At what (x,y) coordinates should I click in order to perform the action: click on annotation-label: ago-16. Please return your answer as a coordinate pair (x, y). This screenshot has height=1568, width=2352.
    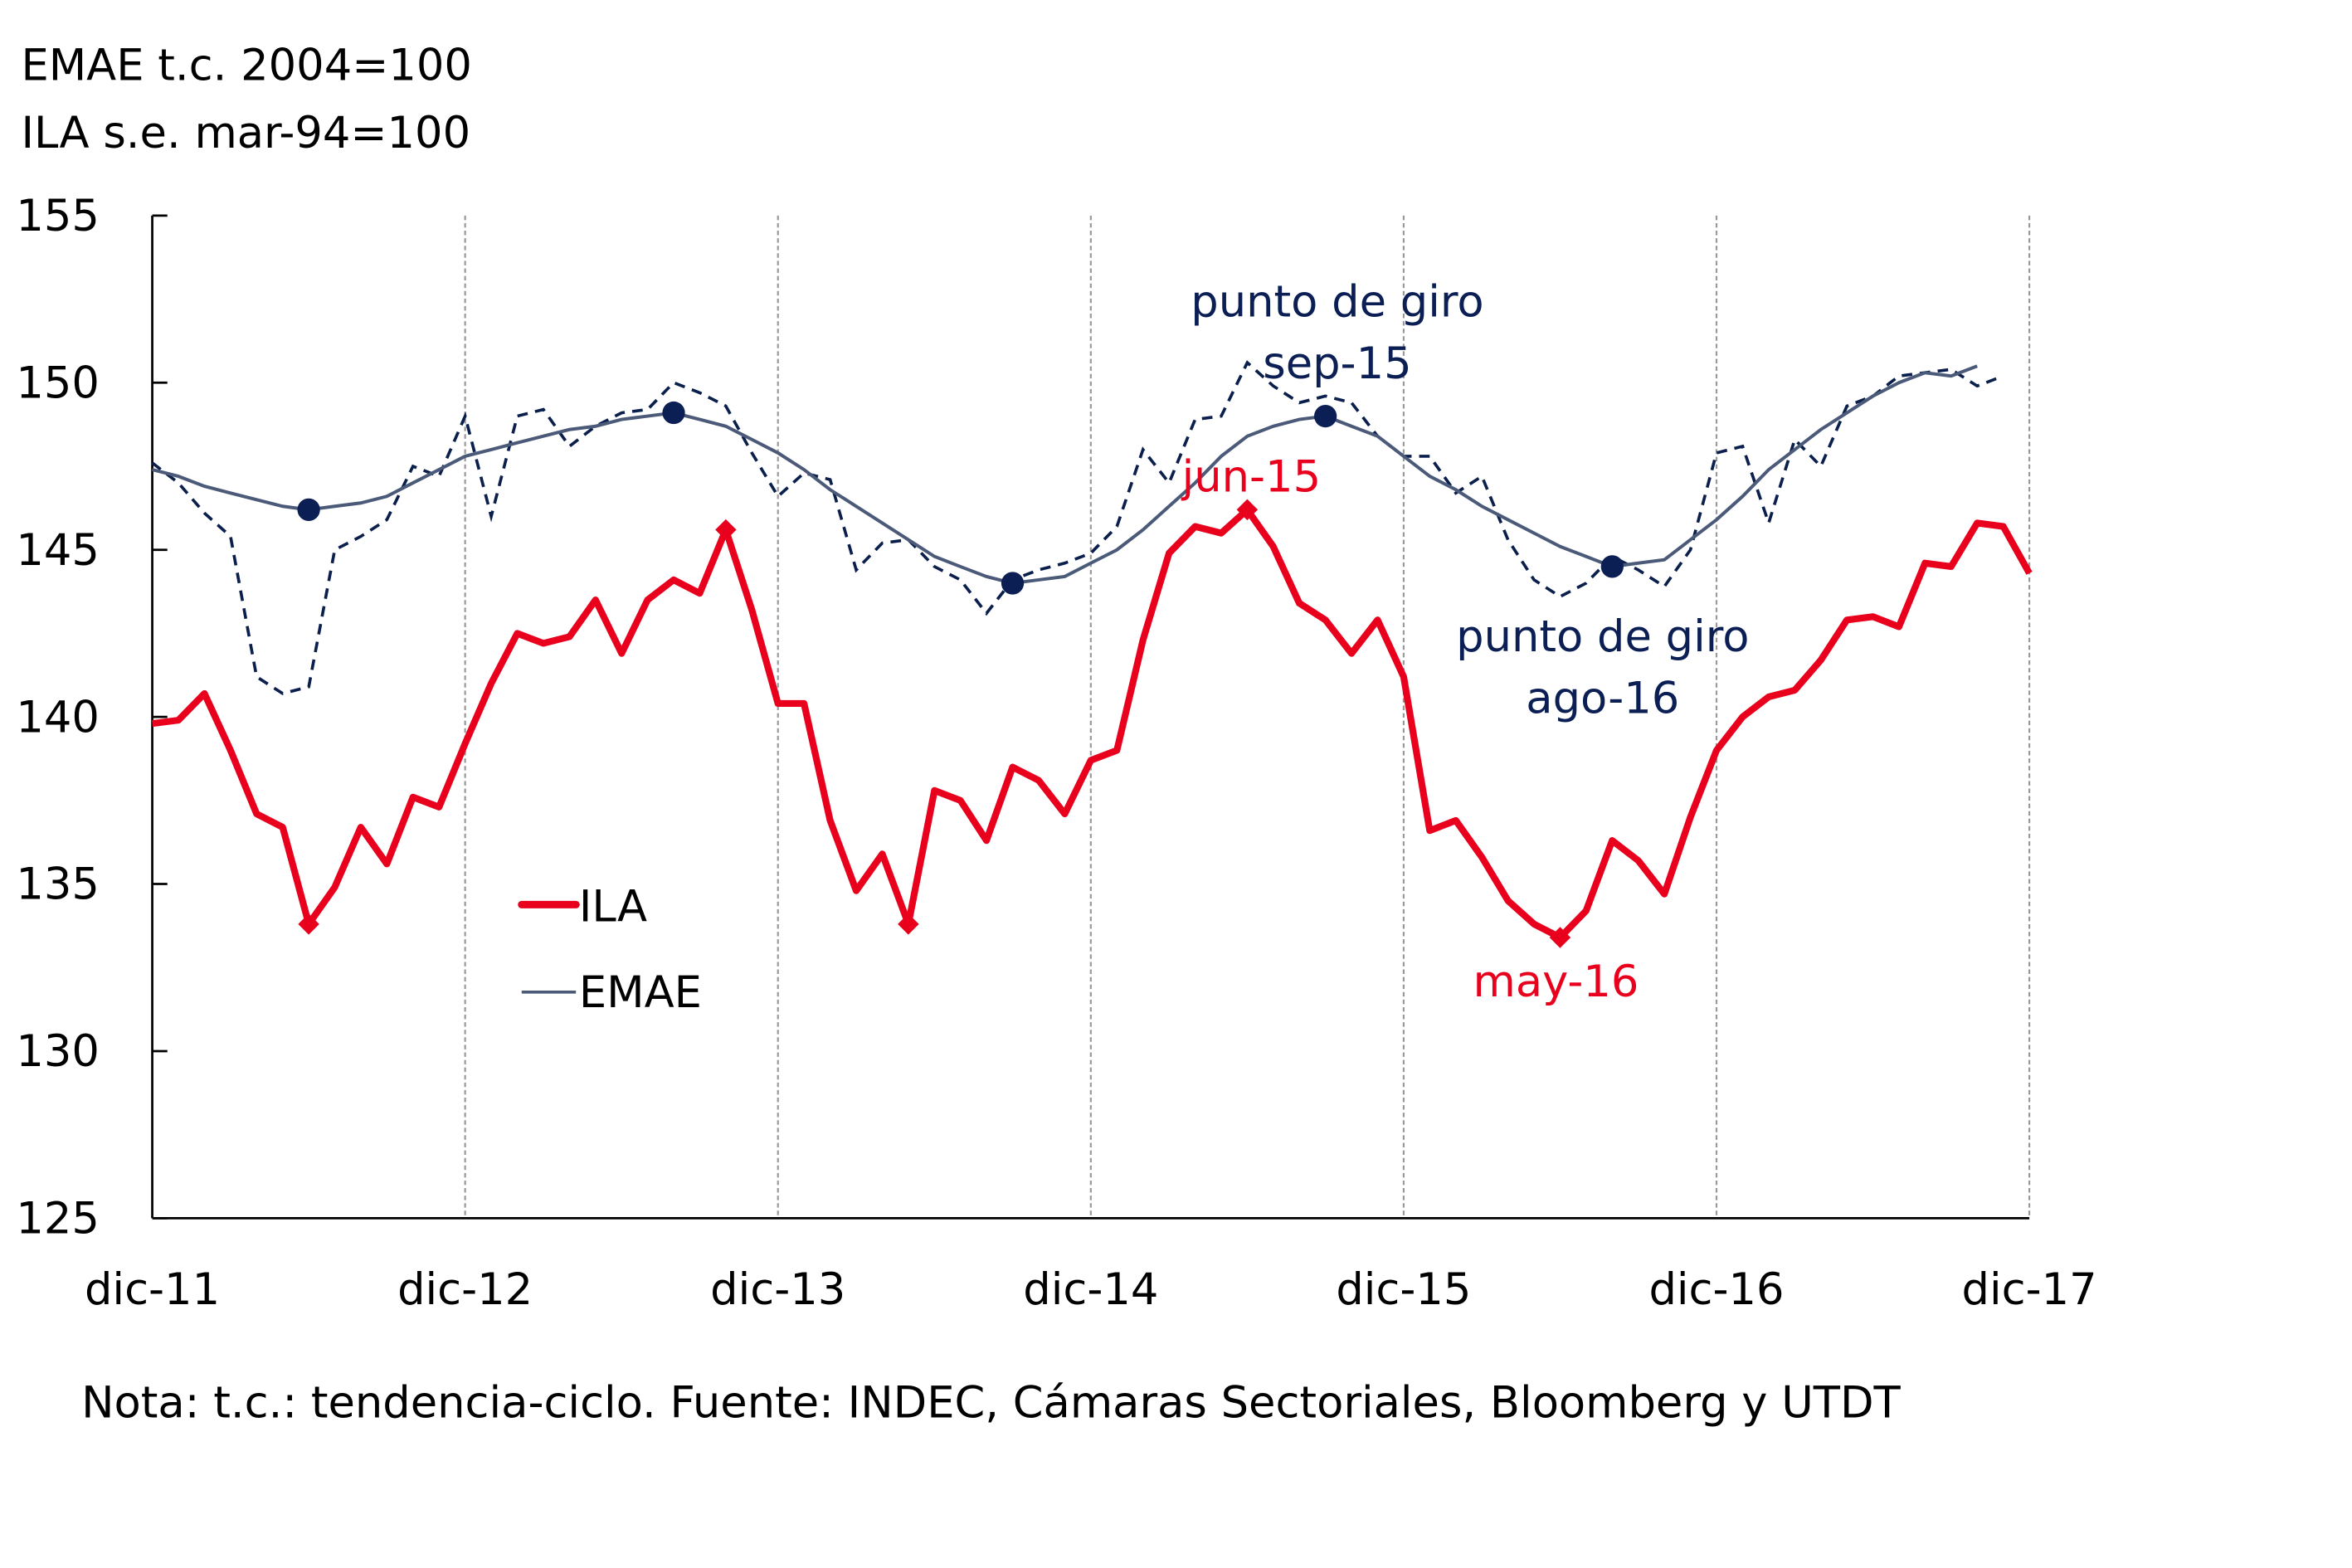
    Looking at the image, I should click on (1602, 699).